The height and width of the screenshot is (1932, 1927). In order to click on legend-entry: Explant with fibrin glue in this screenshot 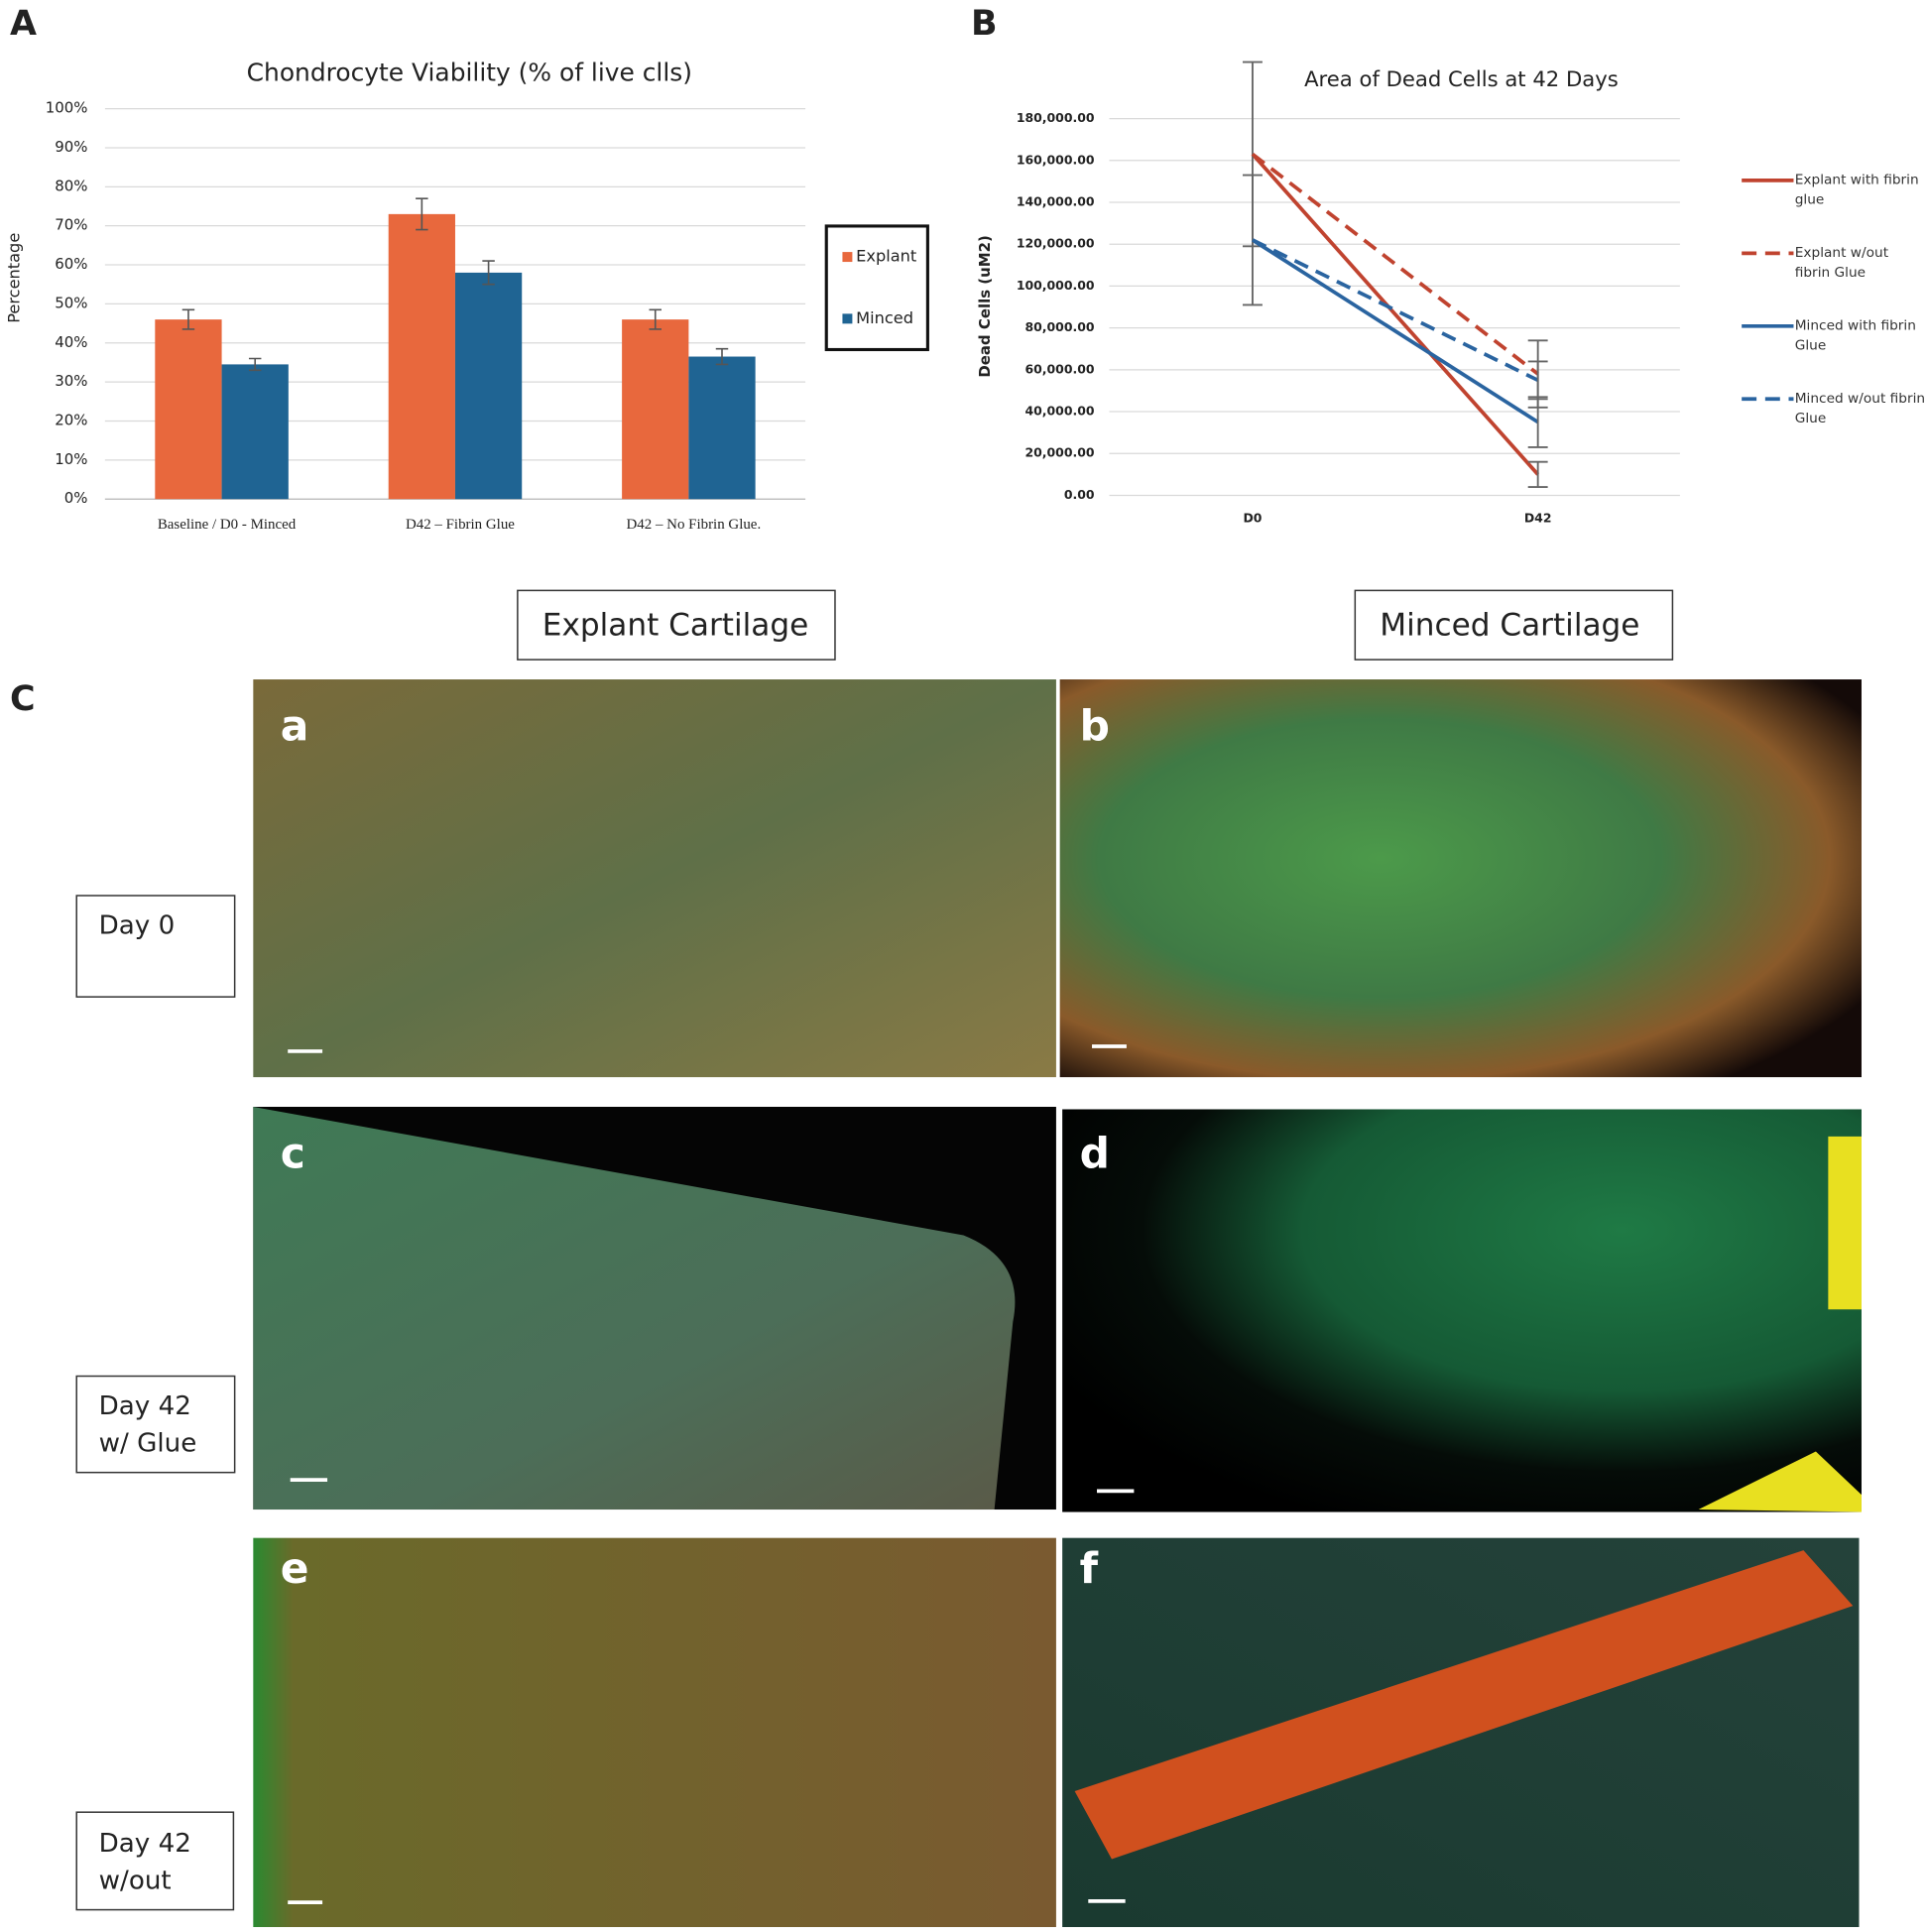, I will do `click(1856, 190)`.